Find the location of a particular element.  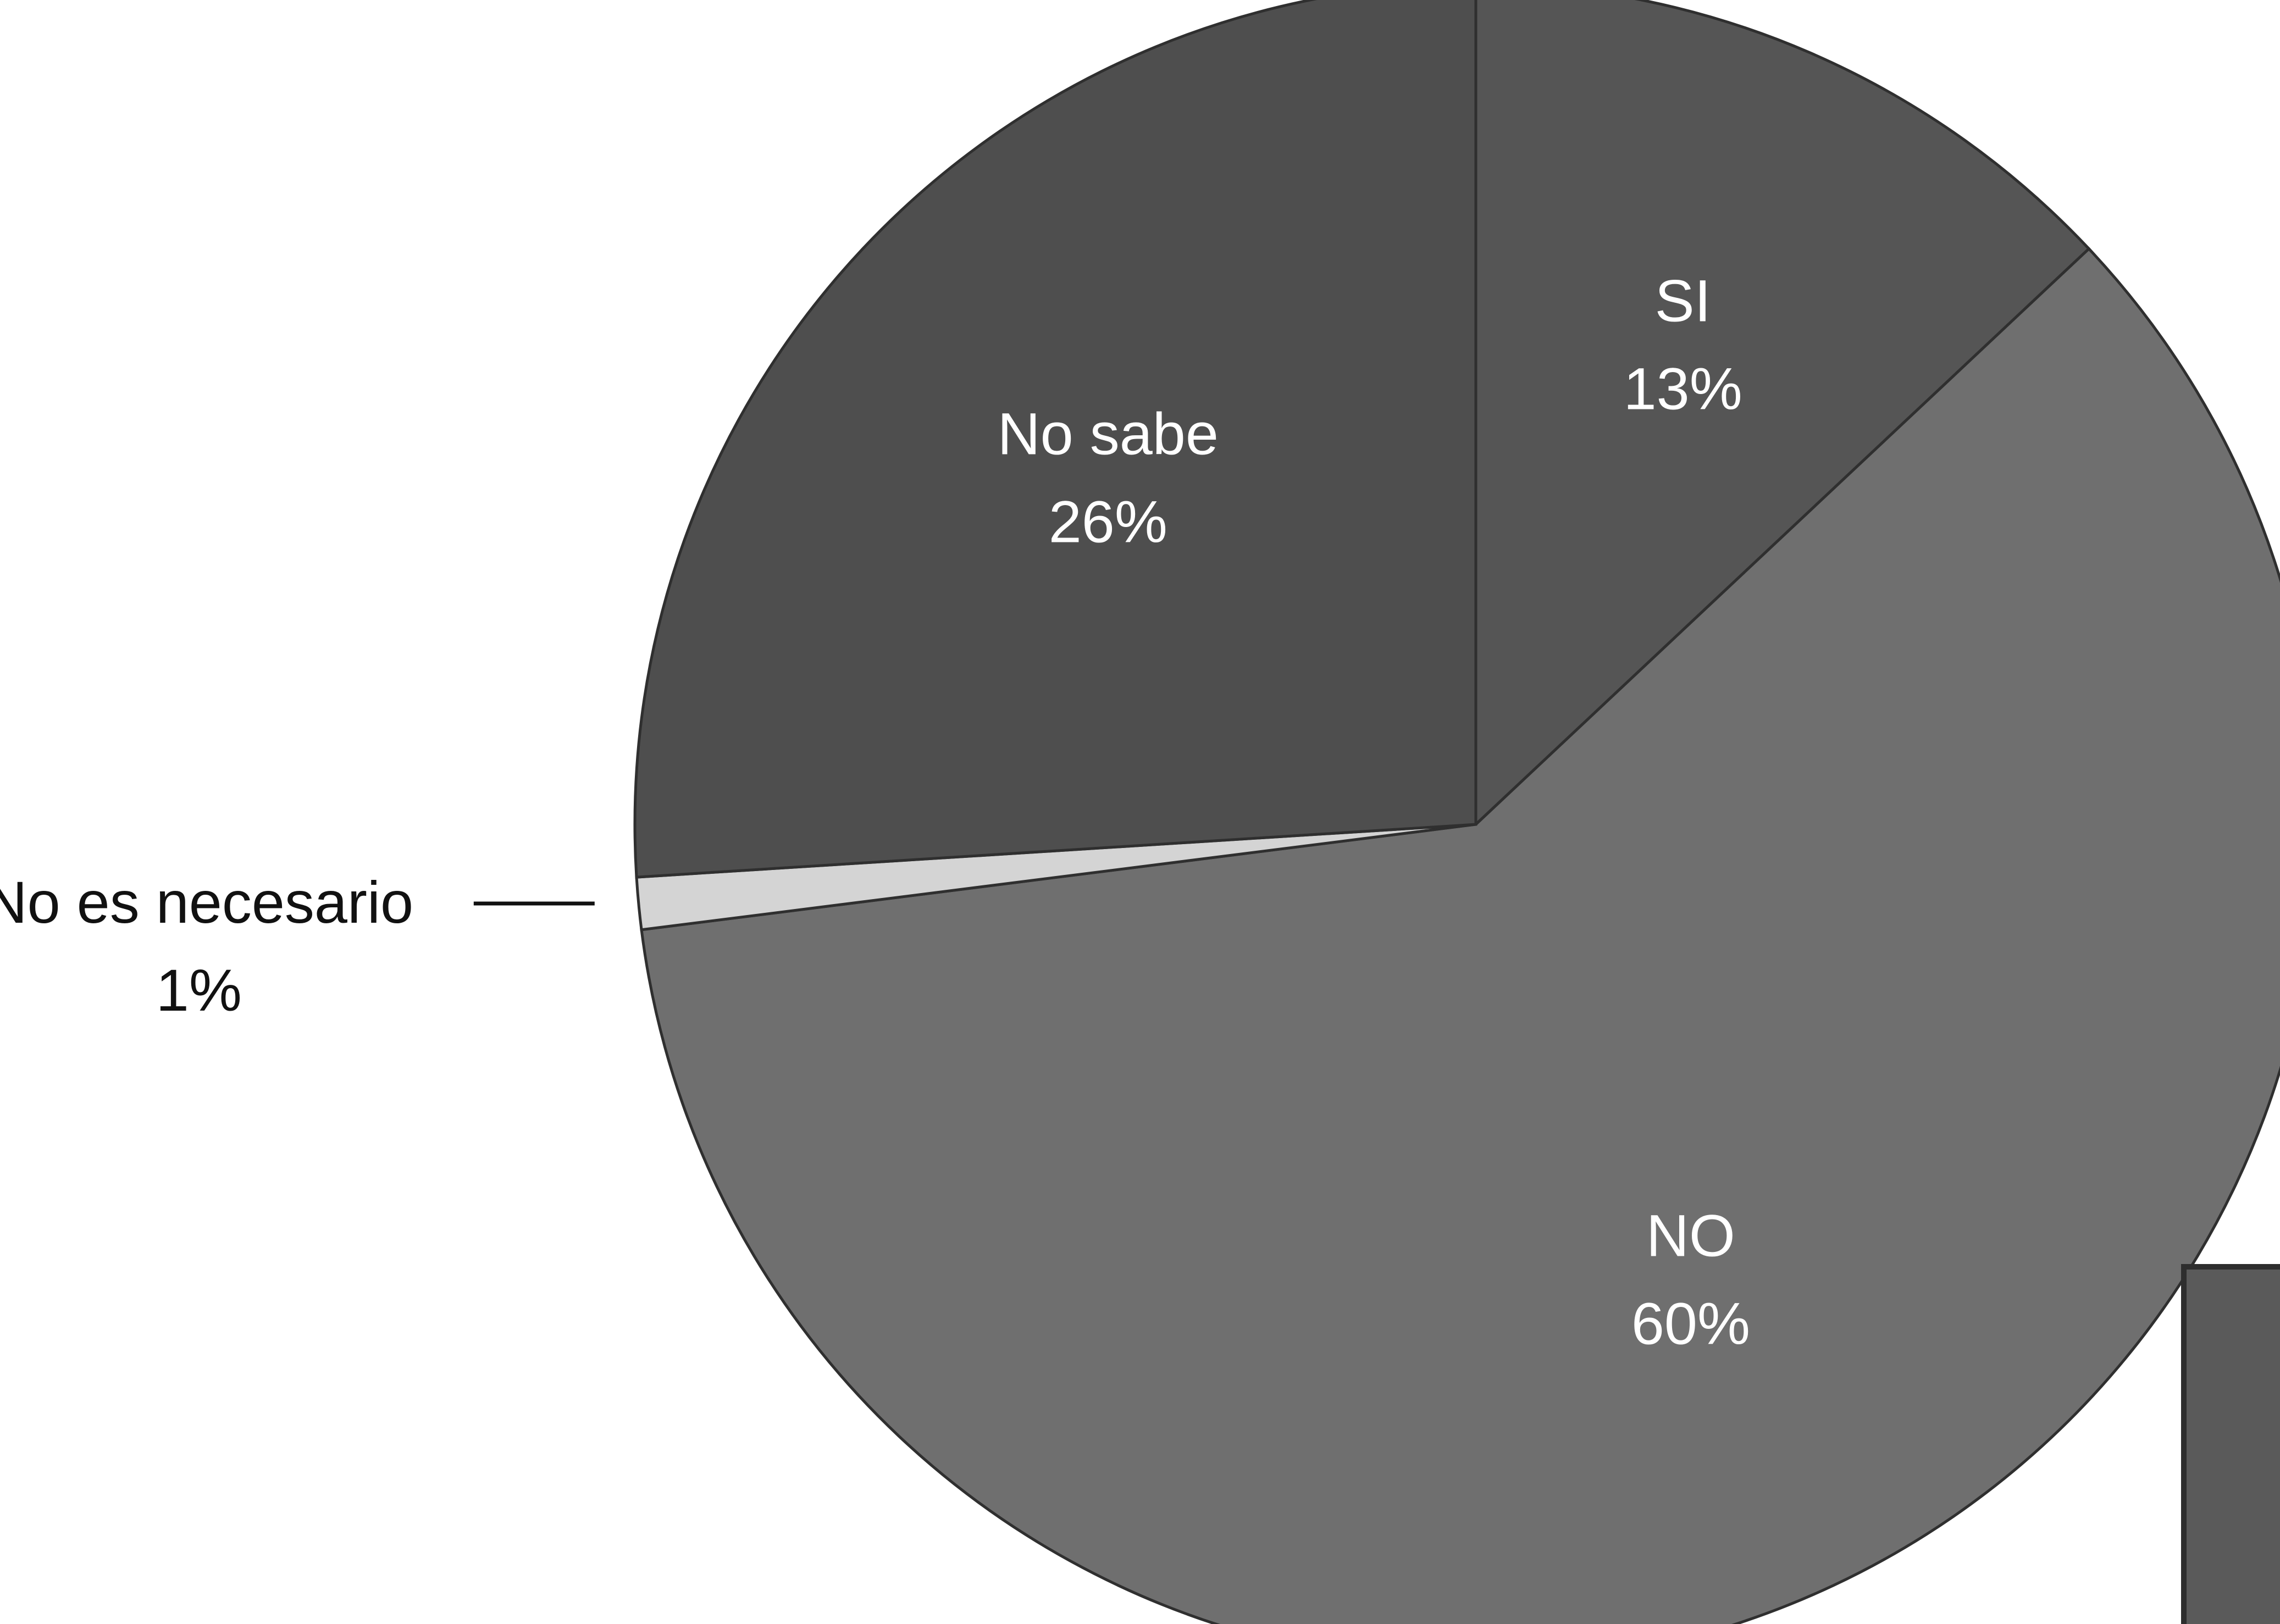

pie-slice-si is located at coordinates (1782, 414).